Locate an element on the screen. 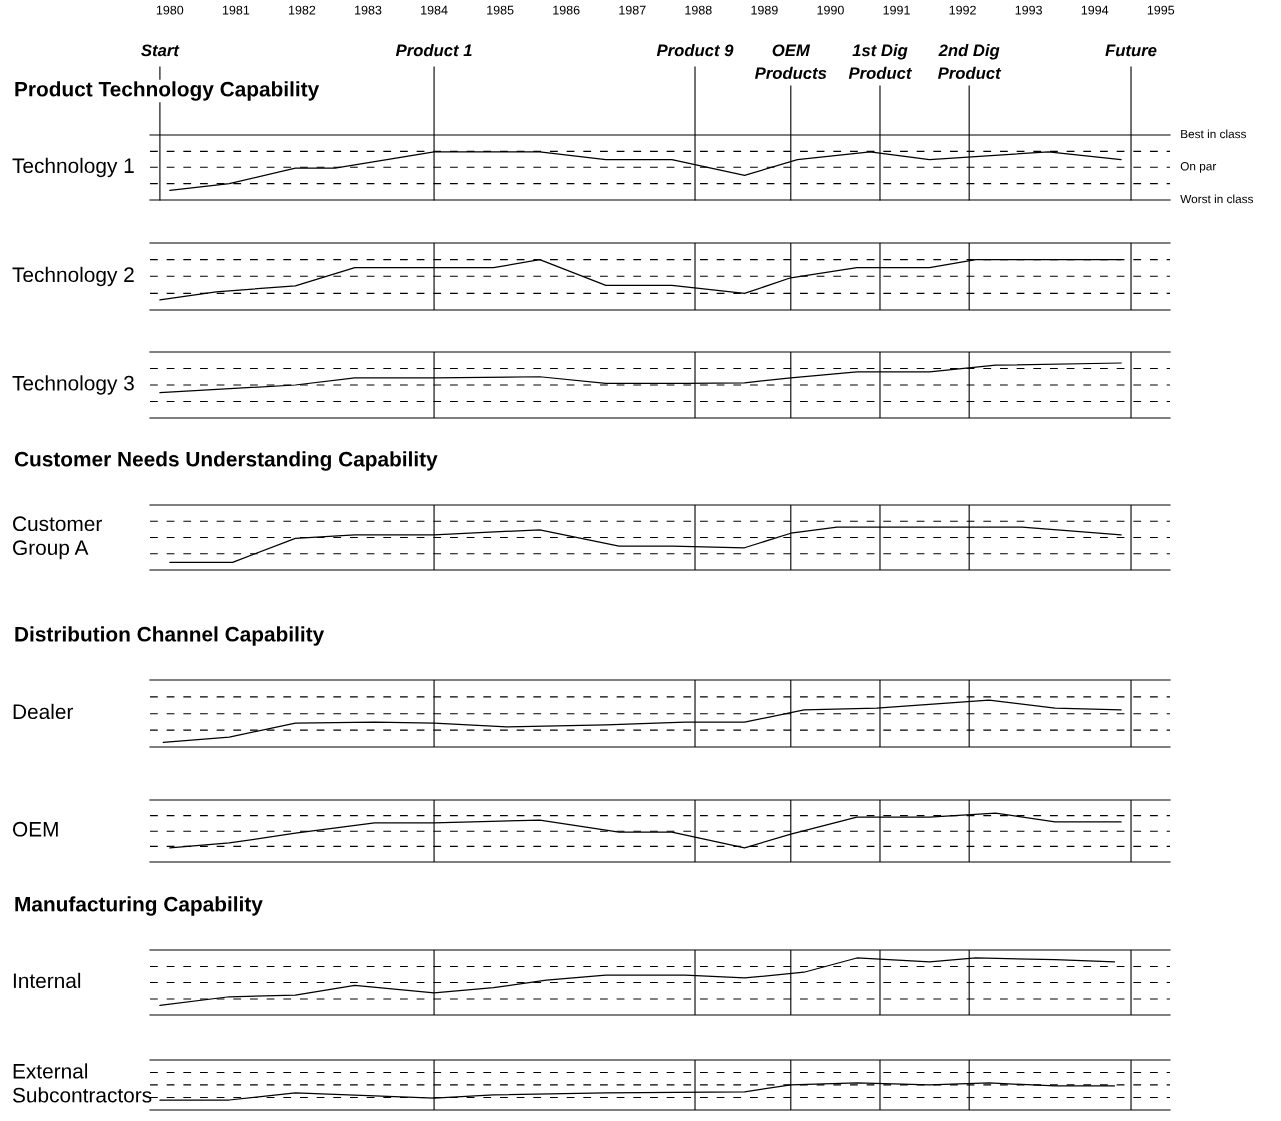 The height and width of the screenshot is (1121, 1281). ref-line-label: Best in class is located at coordinates (1214, 134).